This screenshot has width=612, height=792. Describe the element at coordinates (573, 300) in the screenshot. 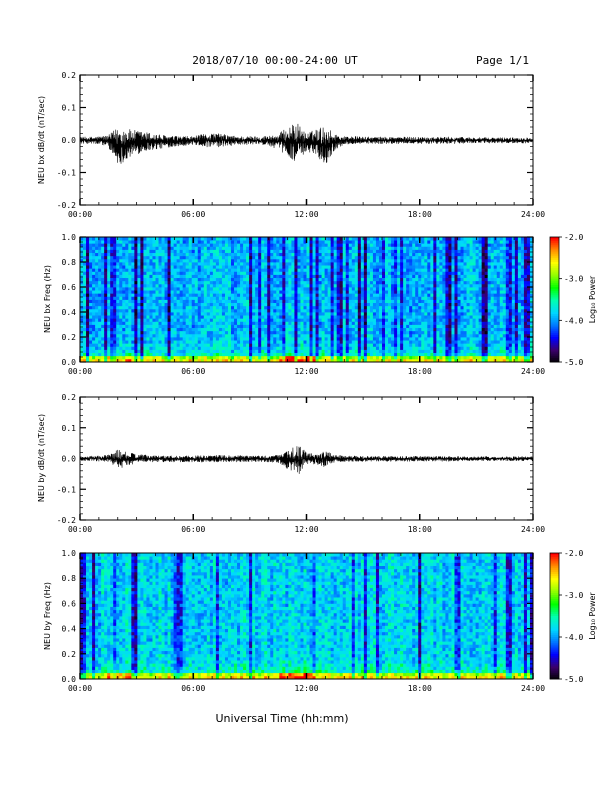

I see `bx-colorbar: -2.0 -3.0 -4.0 -5.0 Log₁₀ Power` at that location.